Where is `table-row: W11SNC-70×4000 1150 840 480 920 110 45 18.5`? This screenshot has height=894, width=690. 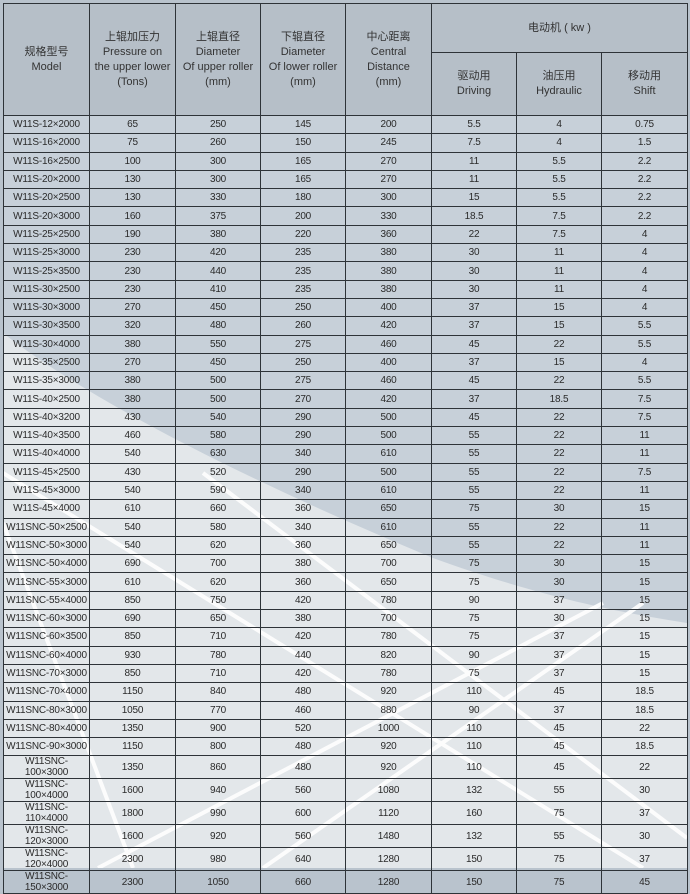
table-row: W11SNC-70×4000 1150 840 480 920 110 45 18.5 is located at coordinates (346, 692).